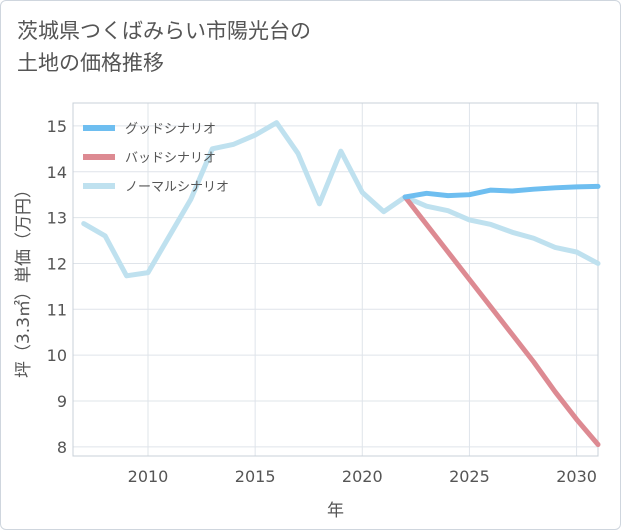  I want to click on y-tick-label: 12, so click(57, 263).